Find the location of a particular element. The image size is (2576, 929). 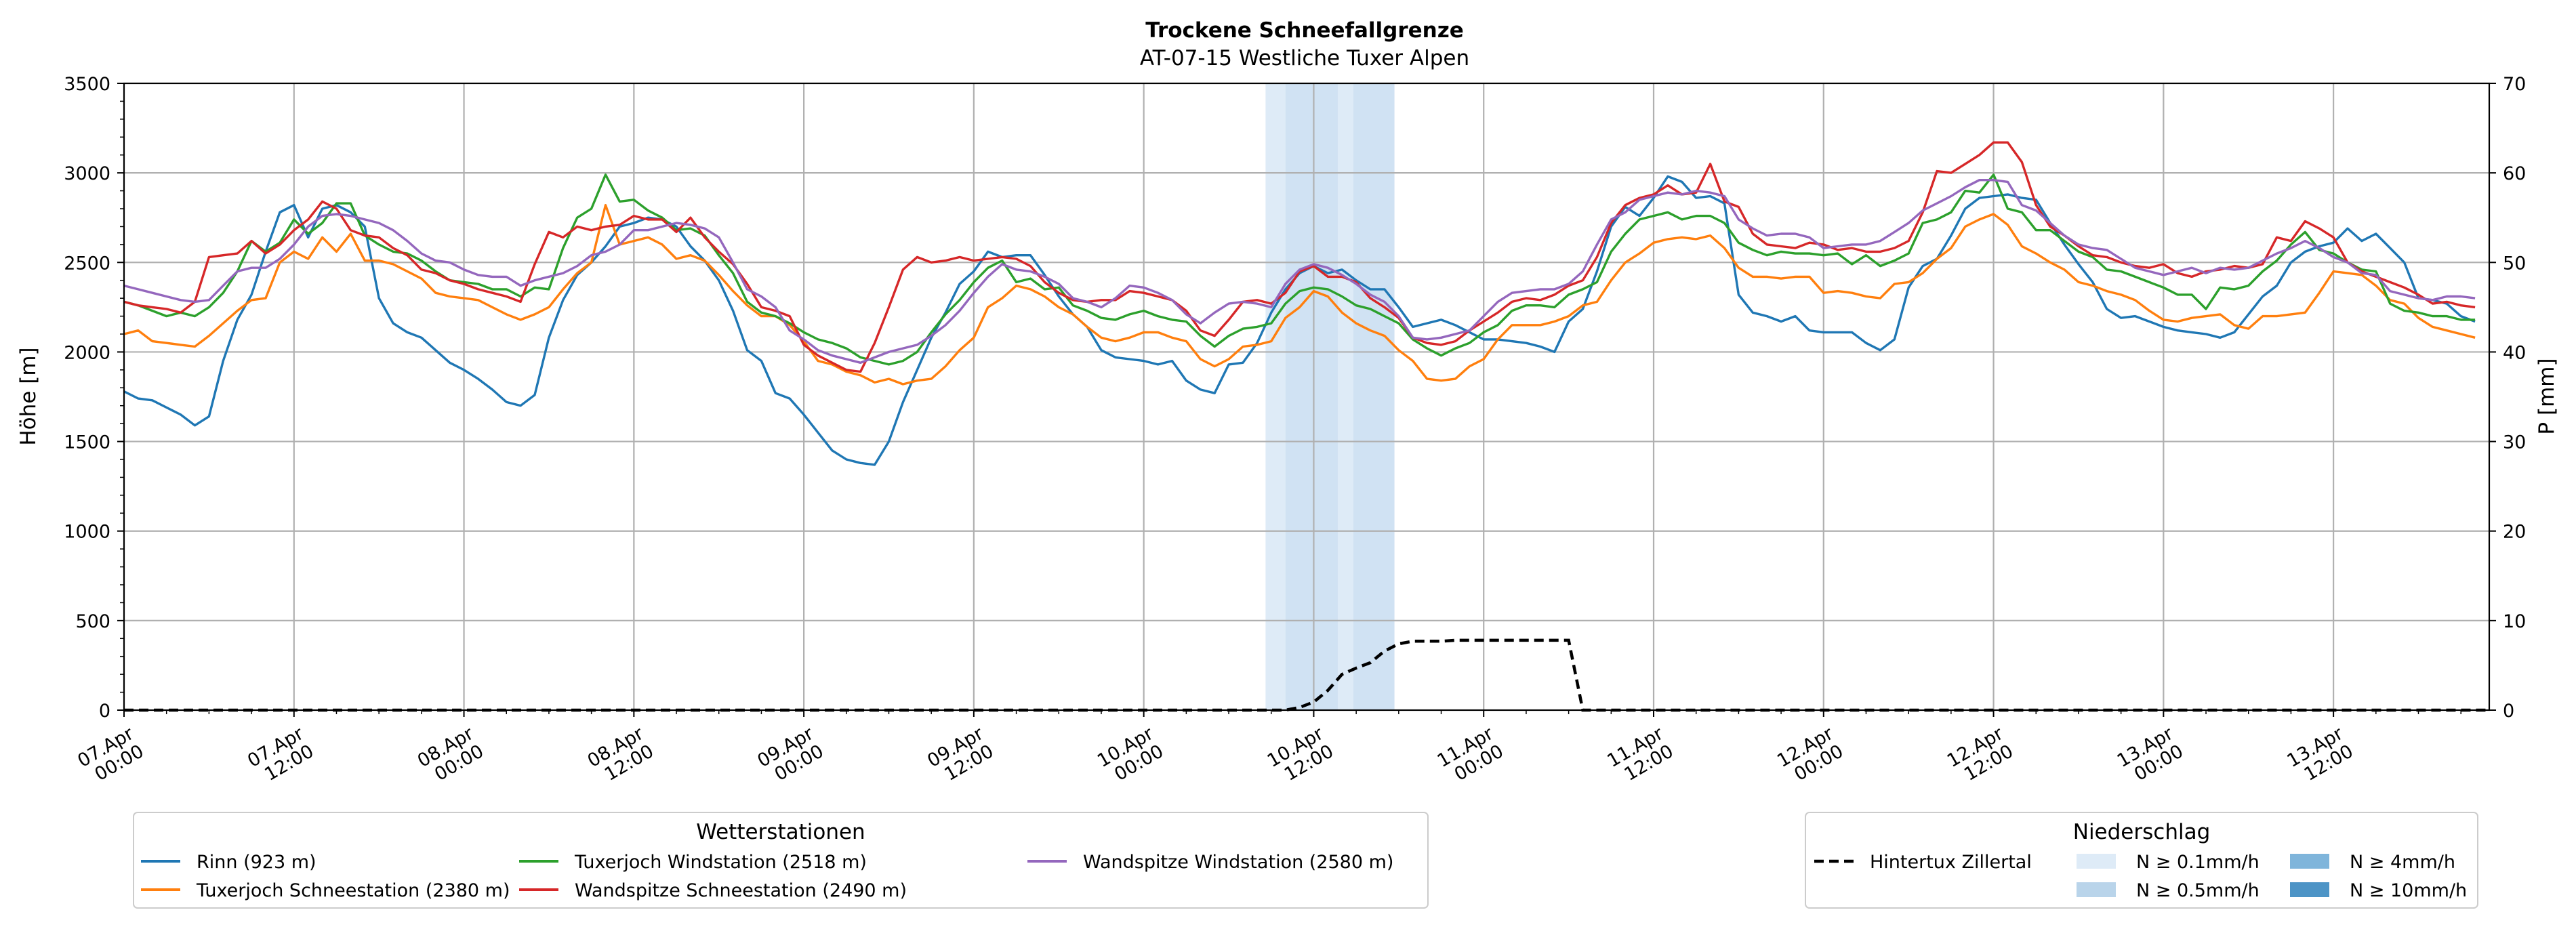

chart-subtitle: AT-07-15 Westliche Tuxer Alpen is located at coordinates (1305, 58).